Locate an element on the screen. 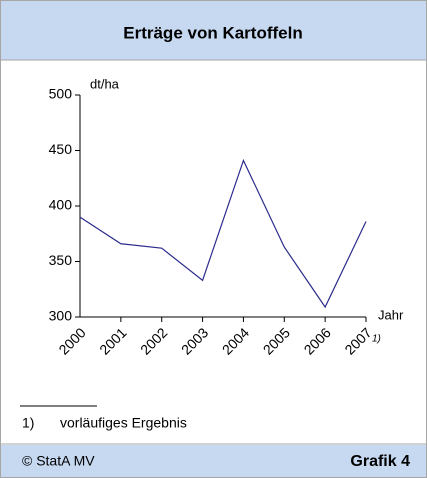 This screenshot has height=478, width=427. y-tick-label: 350 is located at coordinates (61, 260).